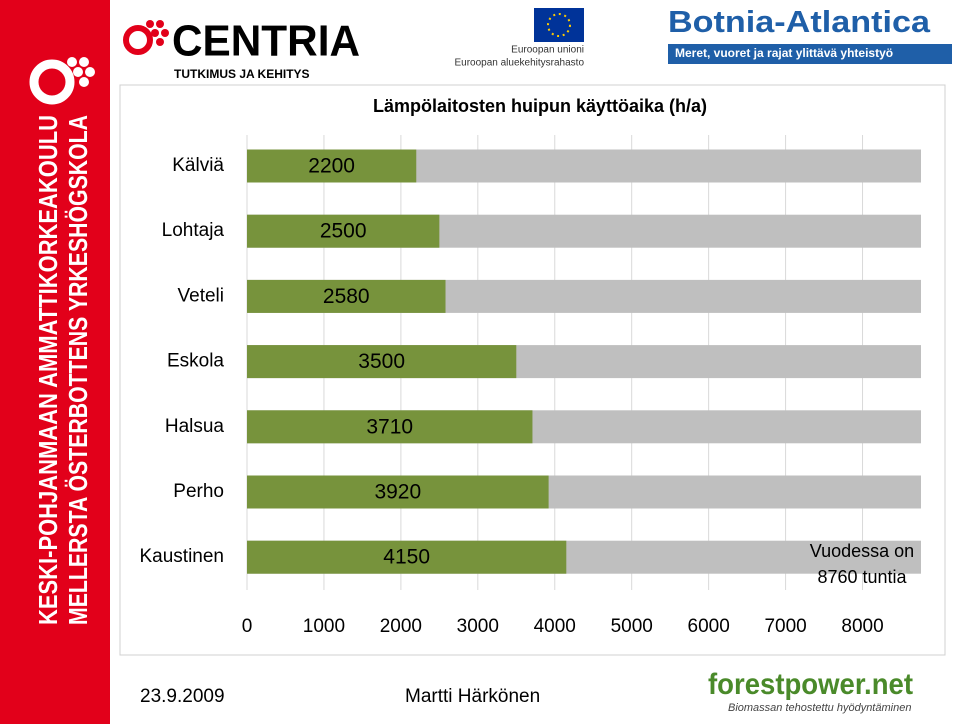 Image resolution: width=960 pixels, height=724 pixels. What do you see at coordinates (48, 370) in the screenshot?
I see `banner-text: KESKI-POHJANMAAN AMMATTIKORKEAKOULU` at bounding box center [48, 370].